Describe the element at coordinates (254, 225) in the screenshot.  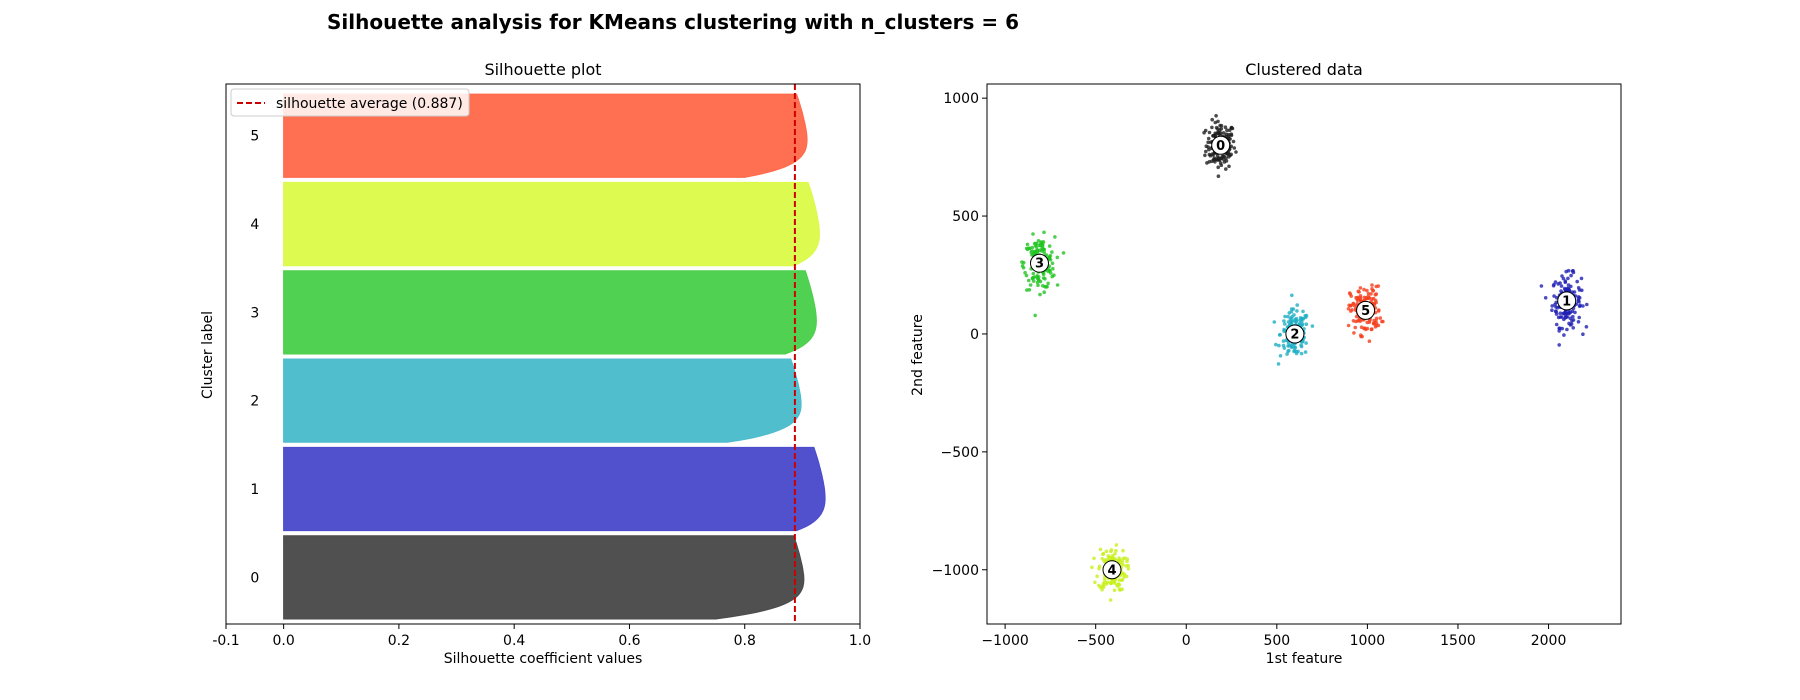
I see `silhouette-cluster-label: 4` at that location.